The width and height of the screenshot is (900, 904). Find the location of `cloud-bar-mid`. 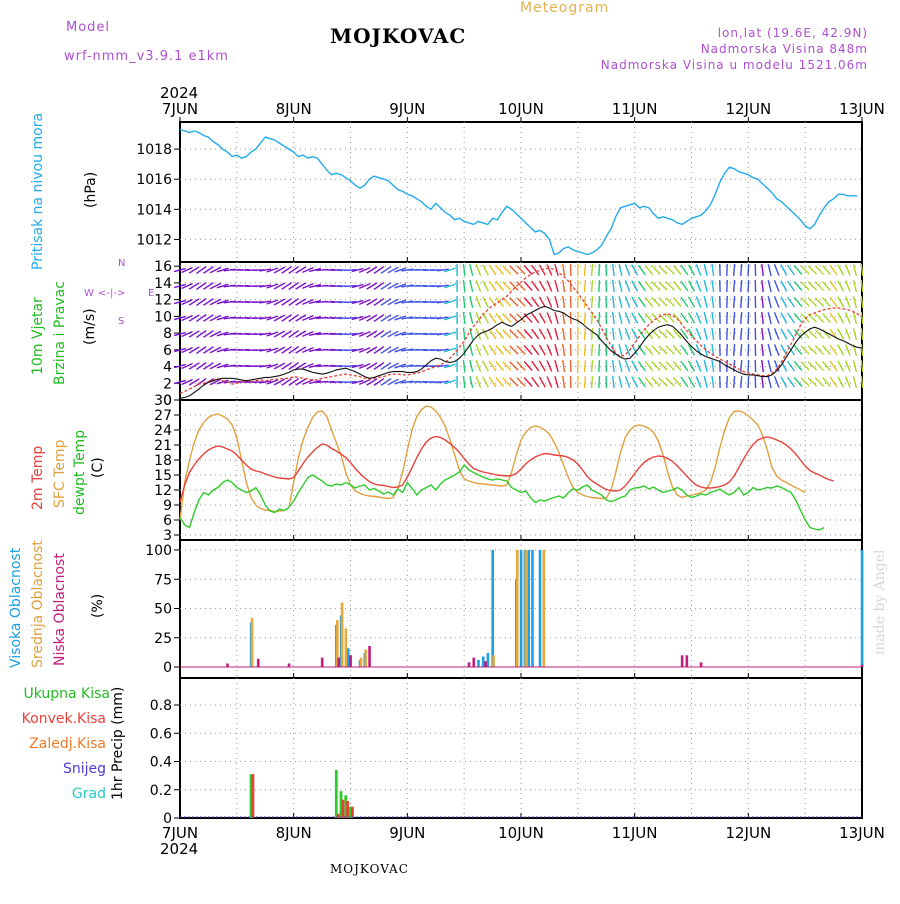

cloud-bar-mid is located at coordinates (252, 642).